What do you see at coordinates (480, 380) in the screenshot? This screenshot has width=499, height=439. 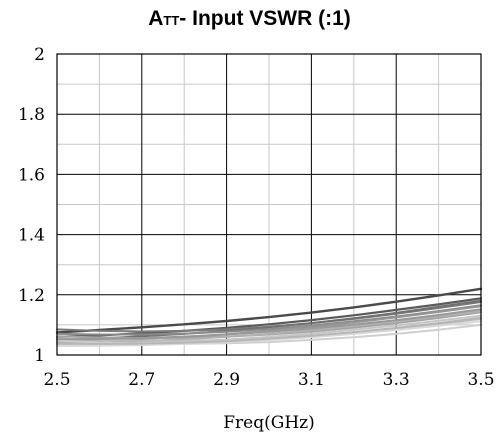 I see `x-tick-label: 3.5` at bounding box center [480, 380].